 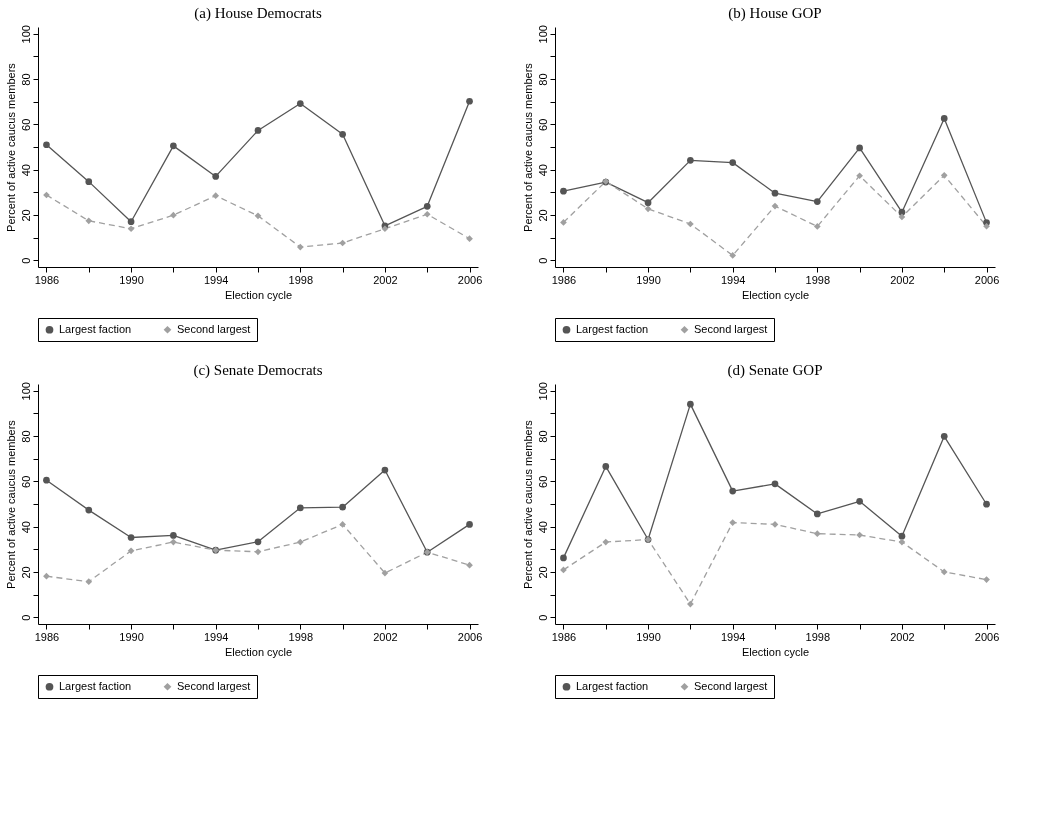 I want to click on chart-title: (a) House Democrats, so click(x=258, y=13).